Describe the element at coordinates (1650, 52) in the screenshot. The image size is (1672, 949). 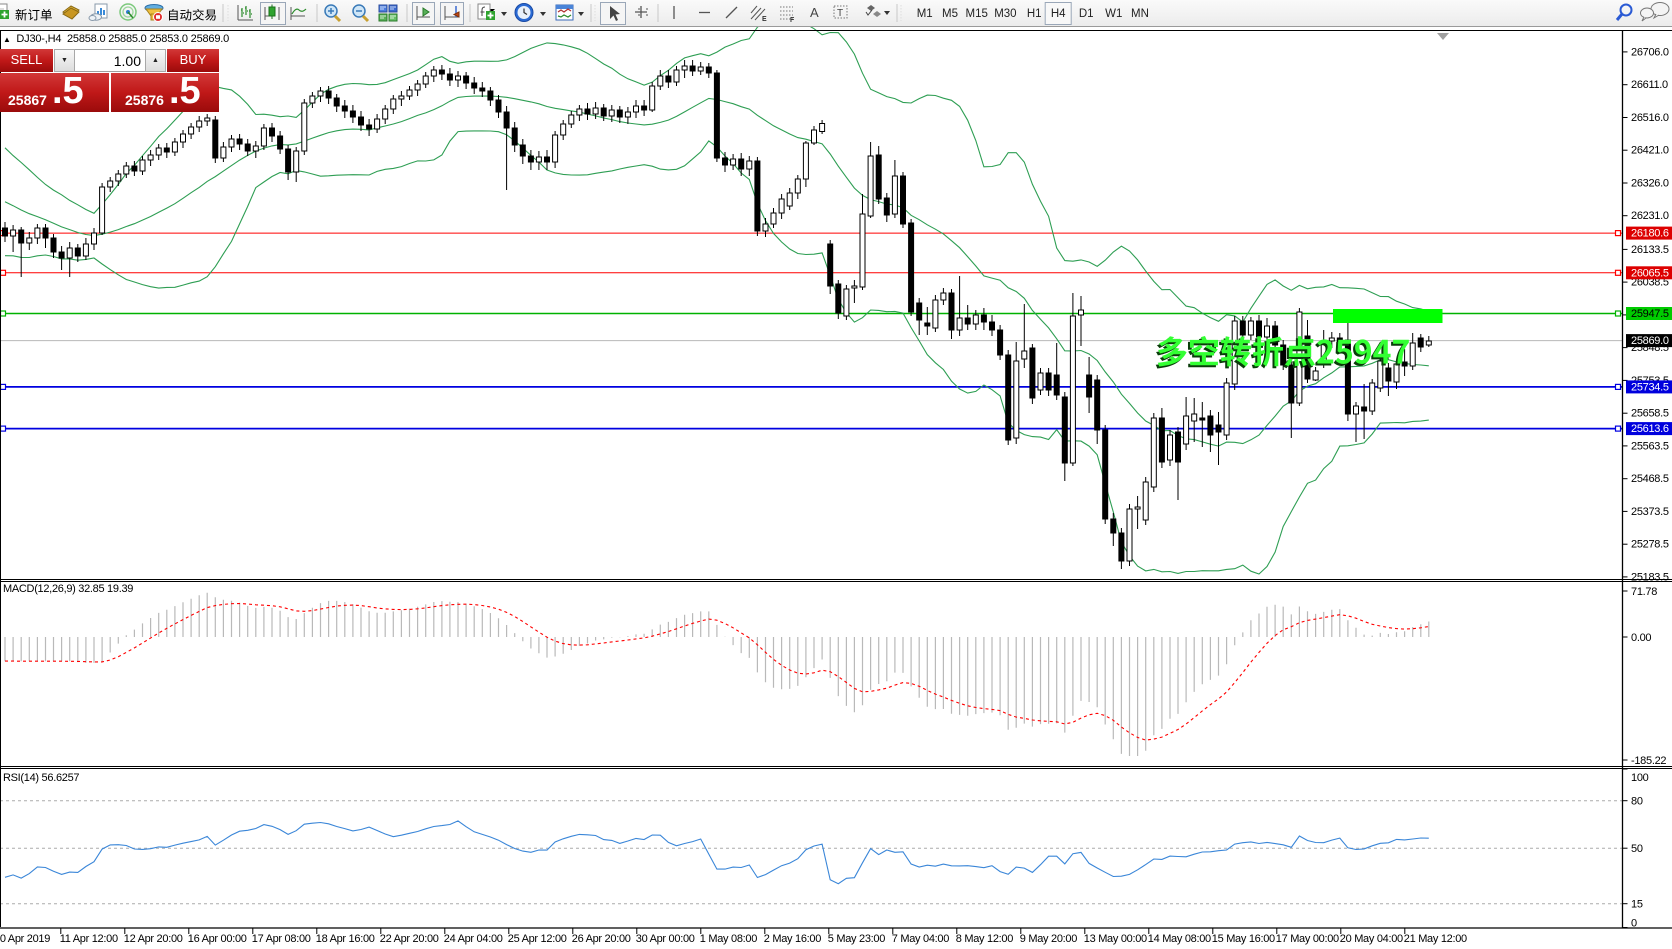
I see `svg-text: 26706.0` at that location.